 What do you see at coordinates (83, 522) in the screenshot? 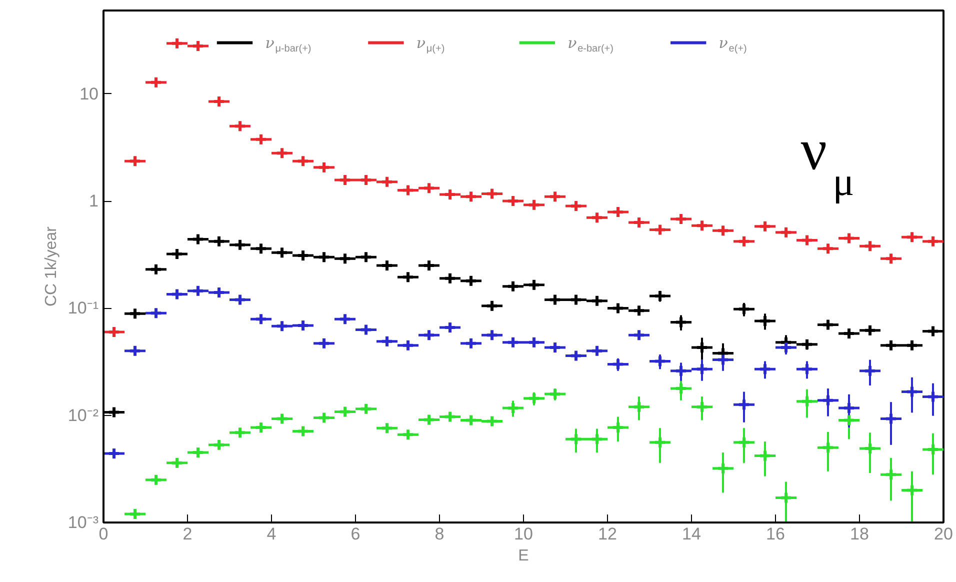
I see `y-tick-label: 10⁻³` at bounding box center [83, 522].